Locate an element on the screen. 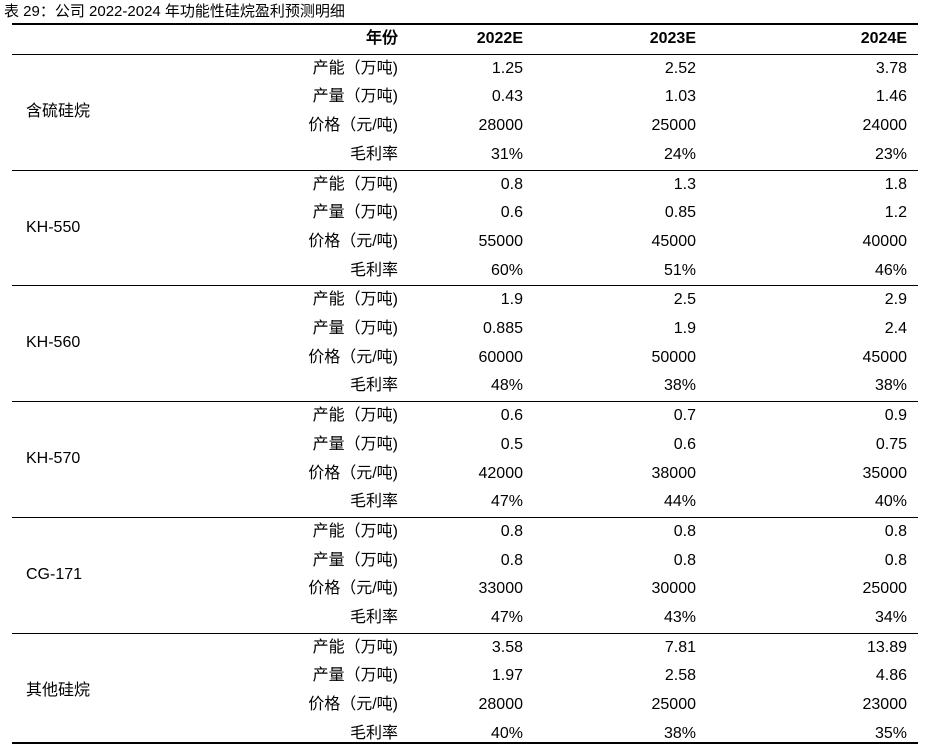  bottom-rule is located at coordinates (465, 743).